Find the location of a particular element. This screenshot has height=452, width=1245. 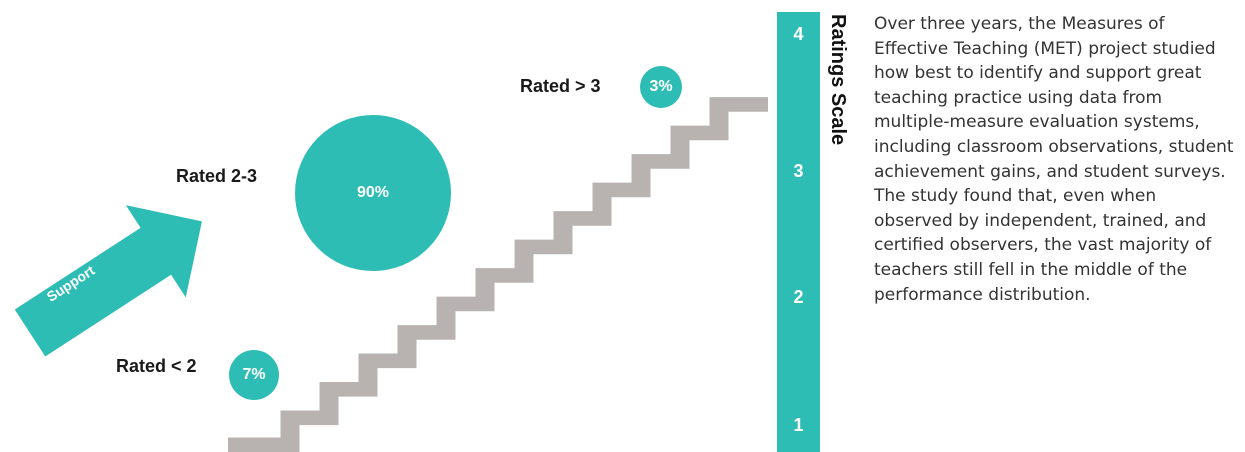

rated-low-percent: 7% is located at coordinates (254, 374).